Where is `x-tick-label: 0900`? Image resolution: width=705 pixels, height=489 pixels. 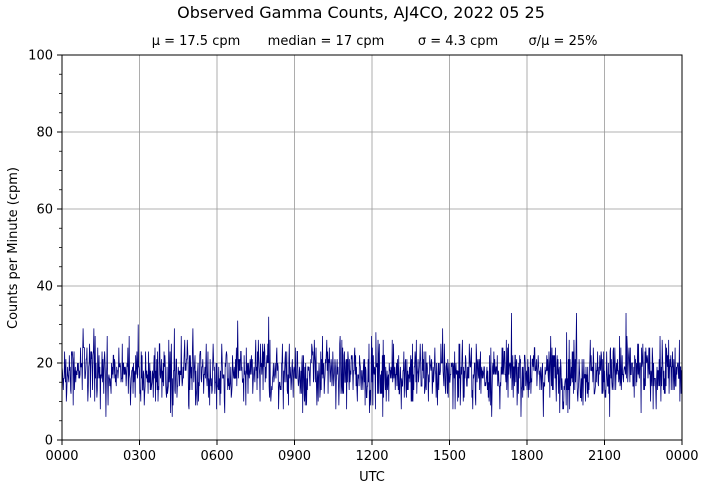
x-tick-label: 0900 is located at coordinates (294, 456).